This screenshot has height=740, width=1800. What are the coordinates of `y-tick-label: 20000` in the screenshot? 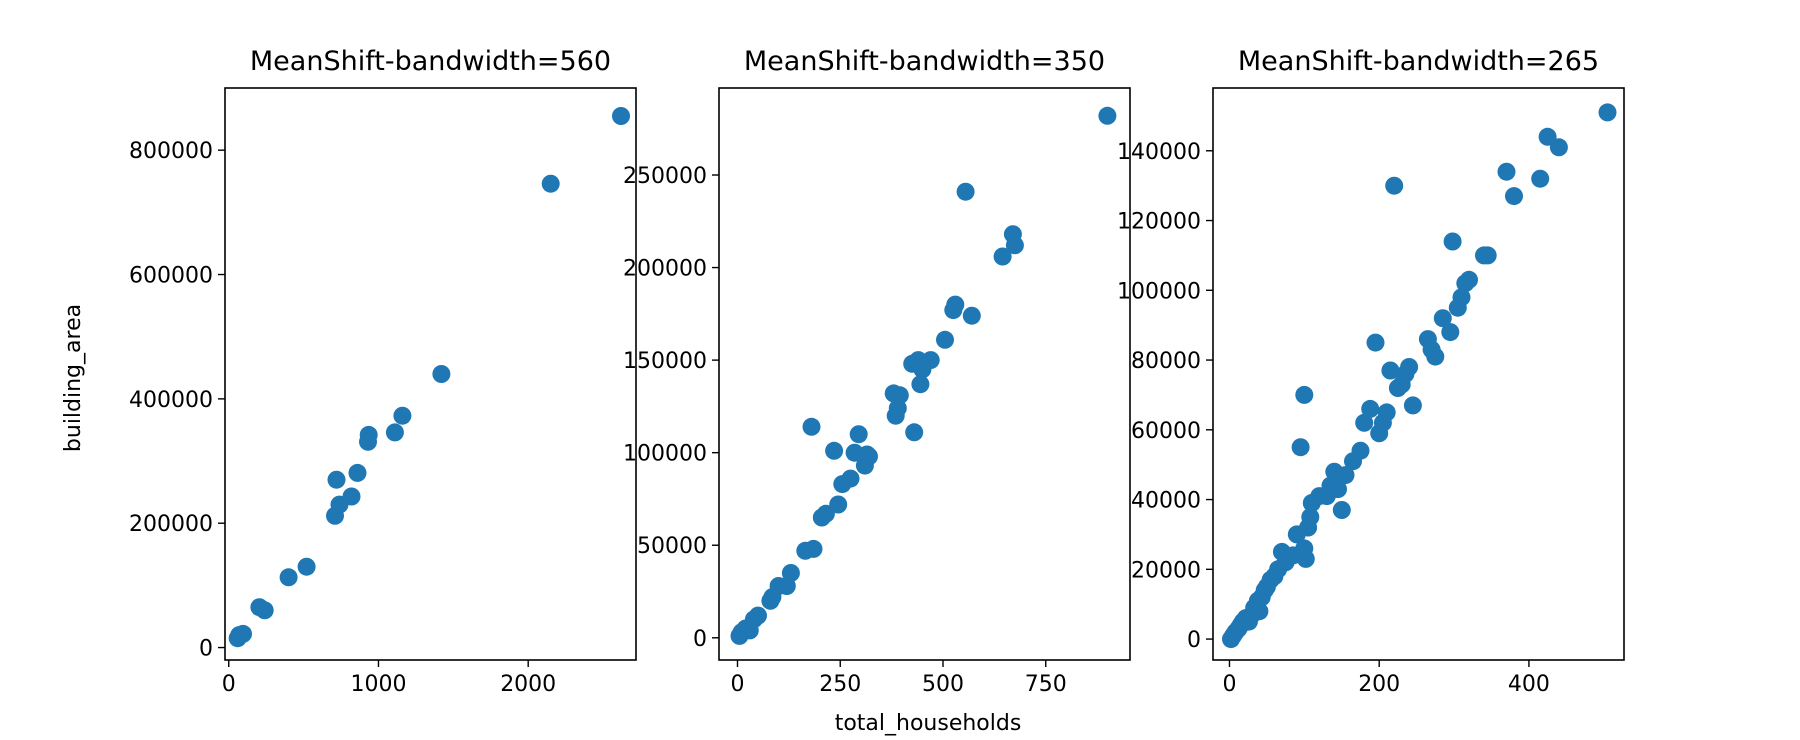 It's located at (1166, 570).